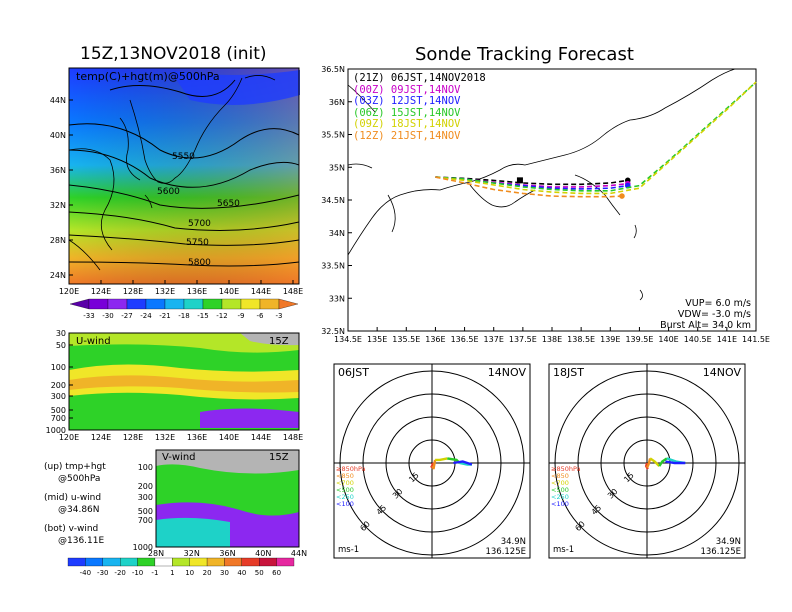  What do you see at coordinates (93, 341) in the screenshot?
I see `uwind-label: U-wind` at bounding box center [93, 341].